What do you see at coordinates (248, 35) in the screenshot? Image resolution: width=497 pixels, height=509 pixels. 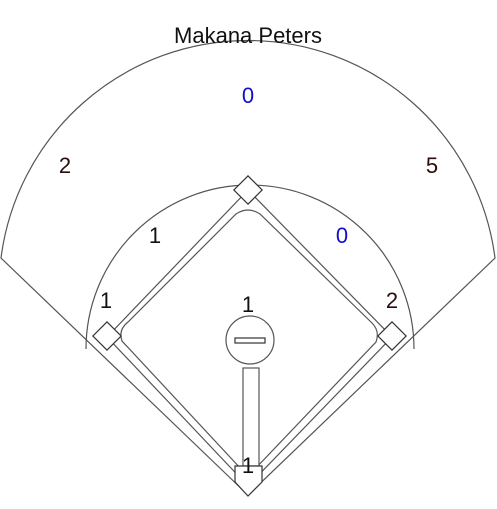 I see `player-name: Makana Peters` at bounding box center [248, 35].